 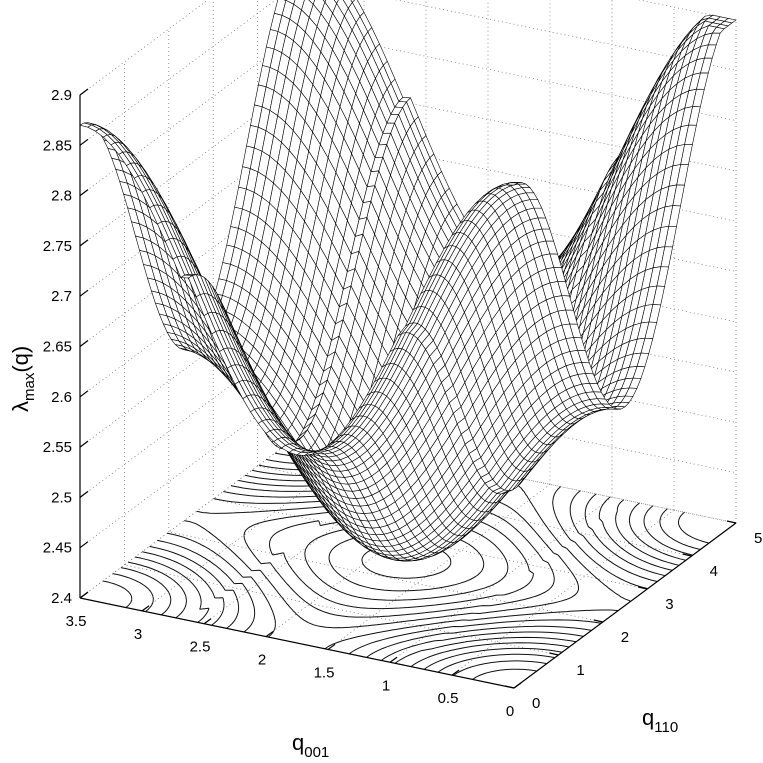 What do you see at coordinates (510, 711) in the screenshot?
I see `x-tick-label: 0` at bounding box center [510, 711].